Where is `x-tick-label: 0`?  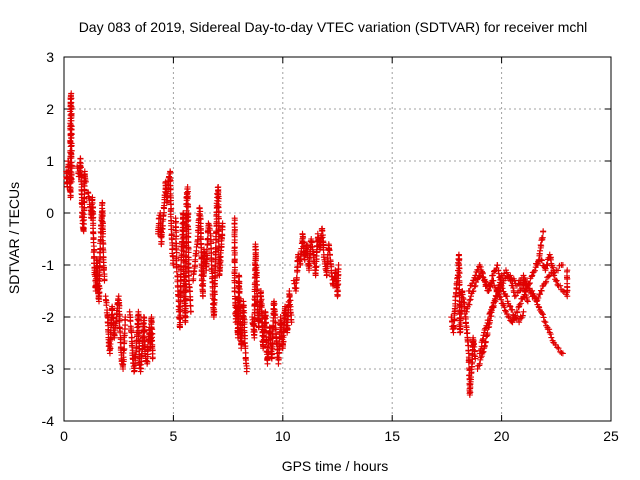
x-tick-label: 0 is located at coordinates (64, 436).